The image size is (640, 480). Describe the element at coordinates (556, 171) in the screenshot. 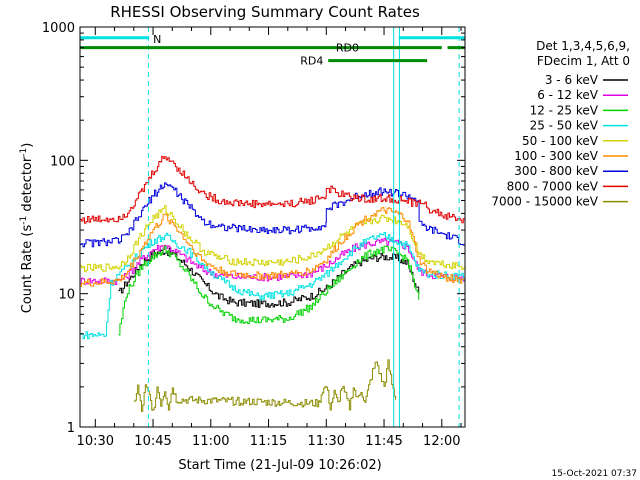

I see `legend-label: 300 - 800 keV` at that location.